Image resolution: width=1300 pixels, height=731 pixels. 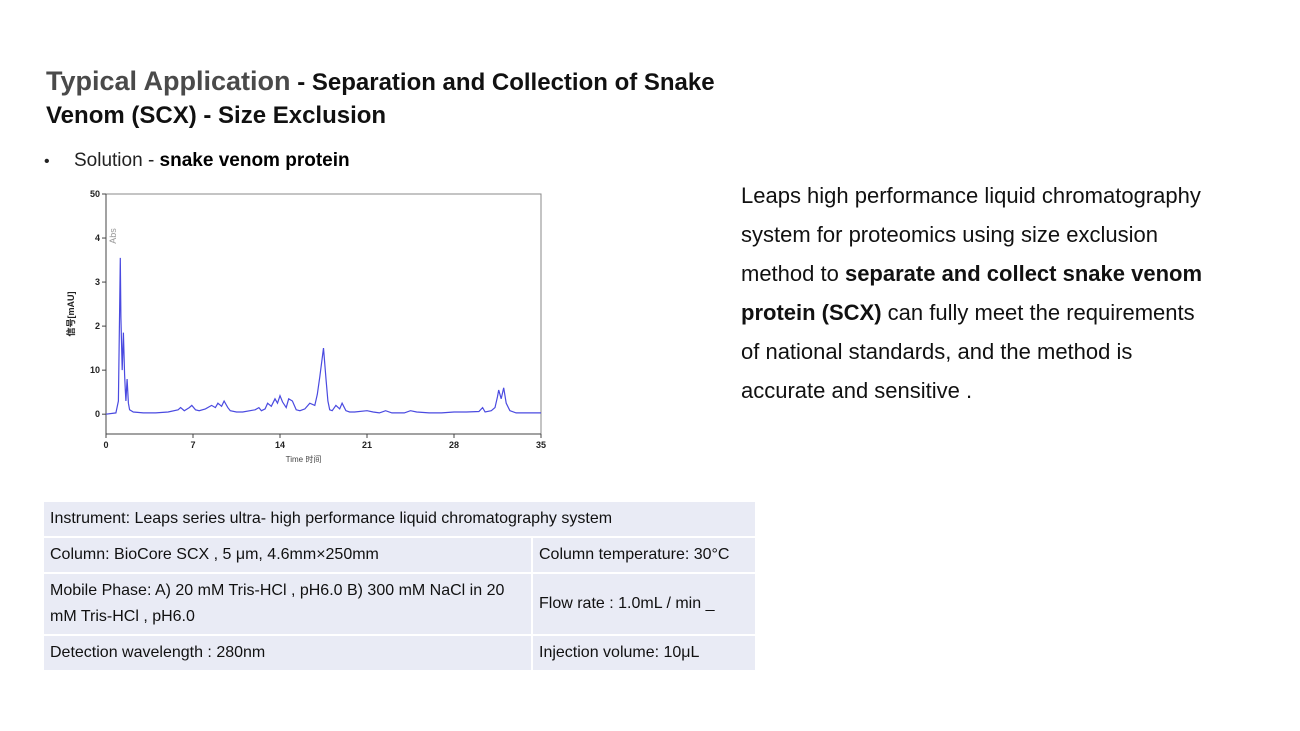 I want to click on y-tick-label: 10, so click(x=95, y=370).